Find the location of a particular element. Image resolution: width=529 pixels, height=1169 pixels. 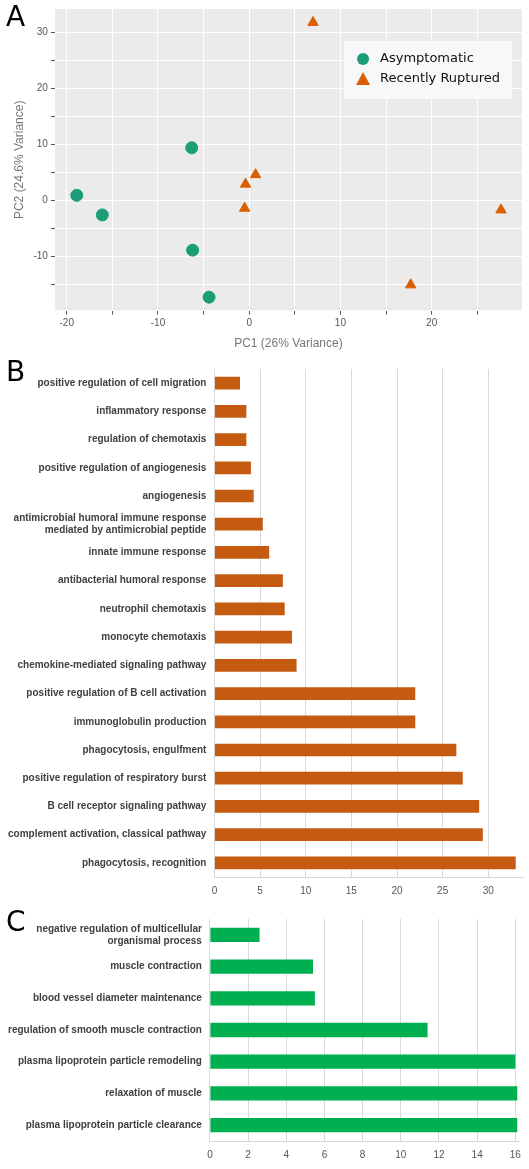

y-tick-label: positive regulation of respiratory burst is located at coordinates (115, 777).